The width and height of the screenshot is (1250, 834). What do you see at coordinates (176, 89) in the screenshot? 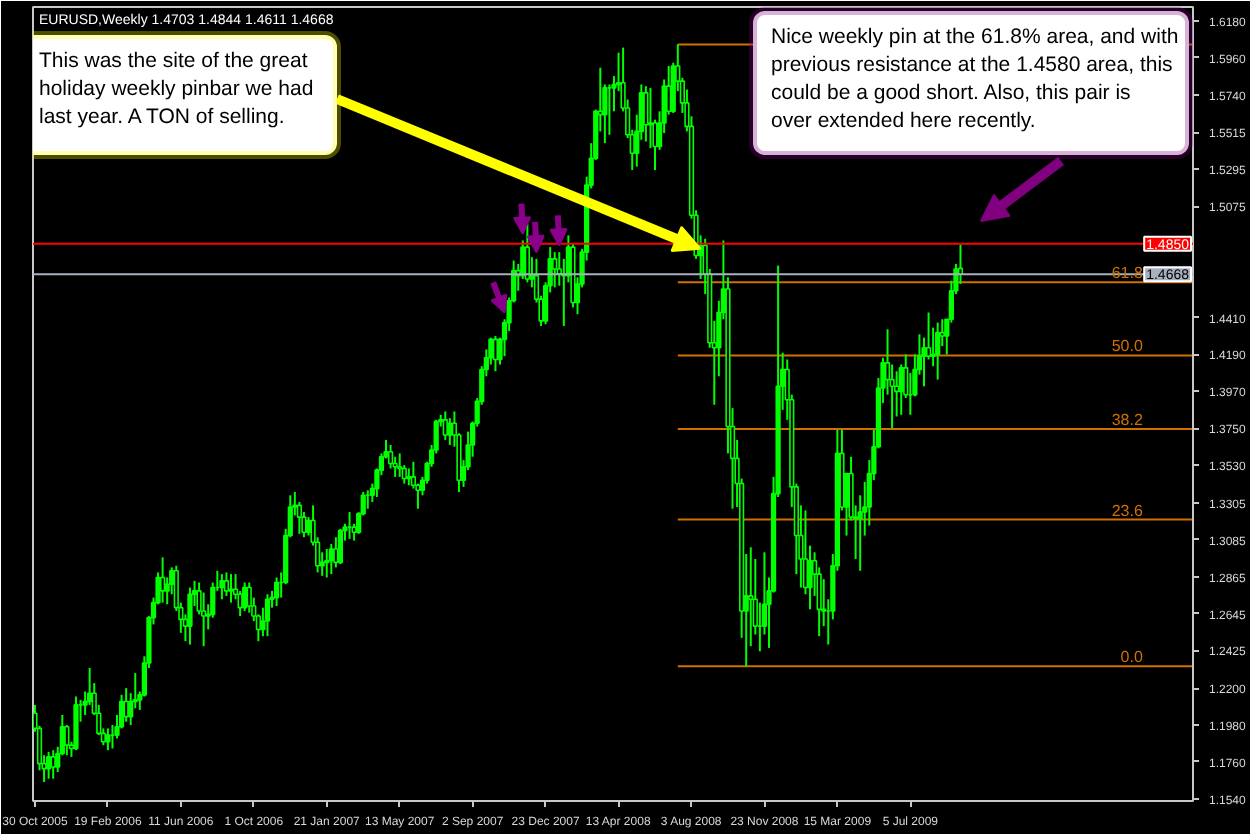
I see `annotation: This was the site of the great holiday weekly pinbar we had last year. A TON of selling.` at bounding box center [176, 89].